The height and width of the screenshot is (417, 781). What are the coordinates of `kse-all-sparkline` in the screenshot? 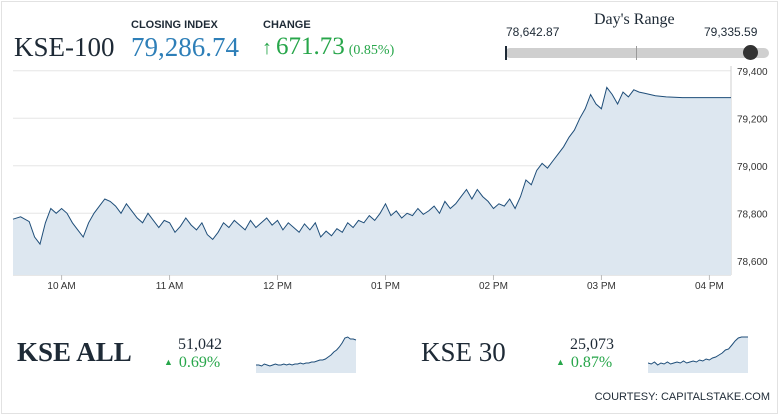 It's located at (306, 354).